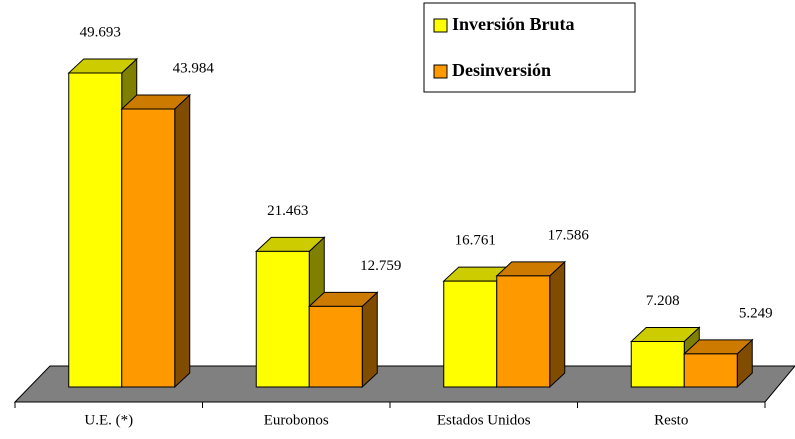 The image size is (795, 439). What do you see at coordinates (663, 301) in the screenshot?
I see `value-label: 7.208` at bounding box center [663, 301].